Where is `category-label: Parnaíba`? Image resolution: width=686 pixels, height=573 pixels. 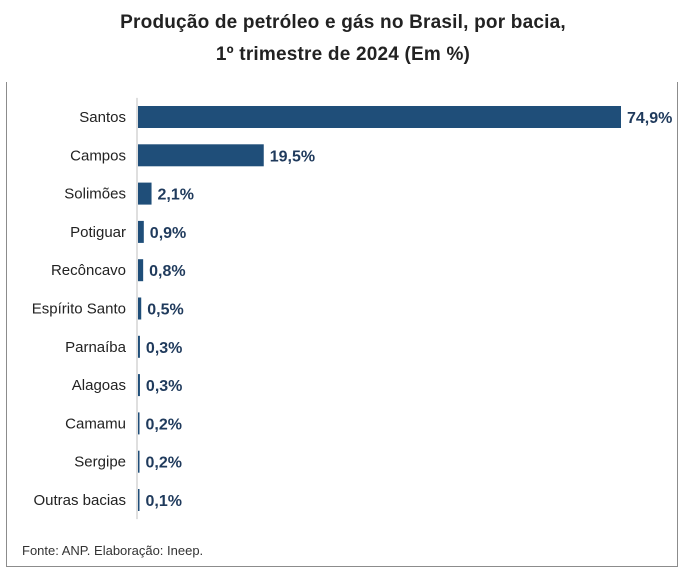 category-label: Parnaíba is located at coordinates (96, 347).